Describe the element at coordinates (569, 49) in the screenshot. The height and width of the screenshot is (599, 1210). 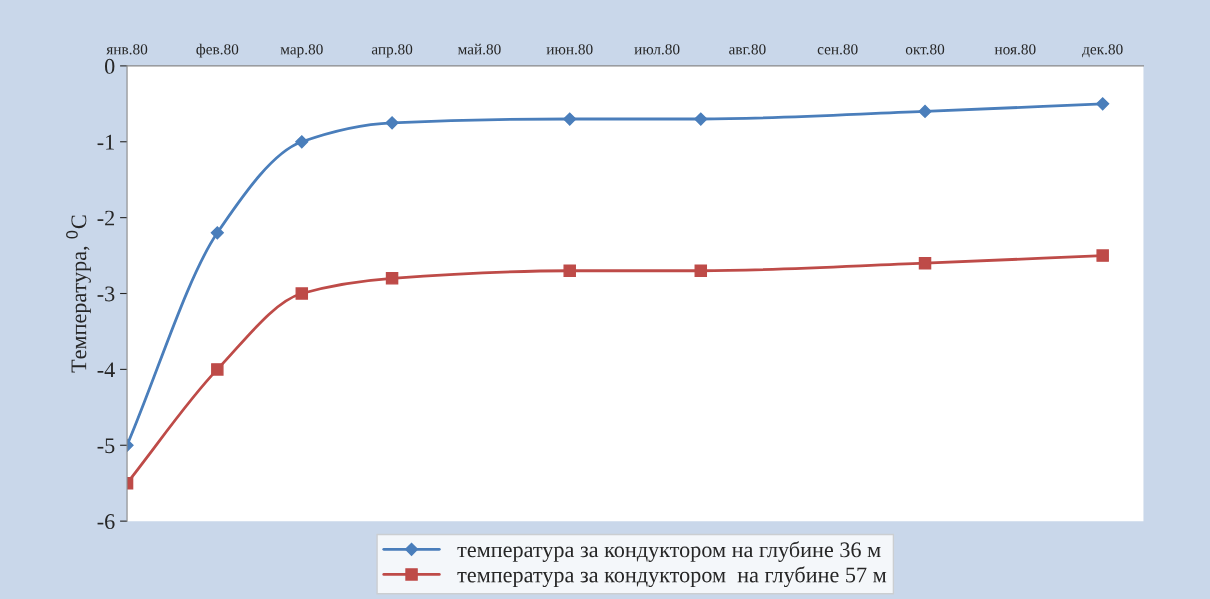
I see `x-tick-label: июн.80` at that location.